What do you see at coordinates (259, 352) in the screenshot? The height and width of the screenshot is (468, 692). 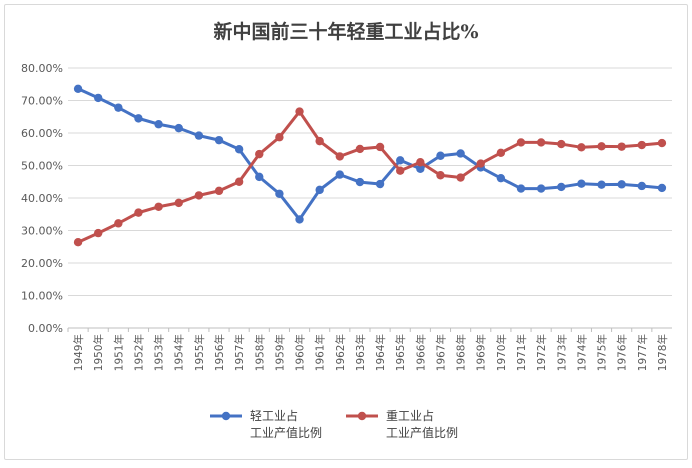 I see `x-tick-label: 1958年` at bounding box center [259, 352].